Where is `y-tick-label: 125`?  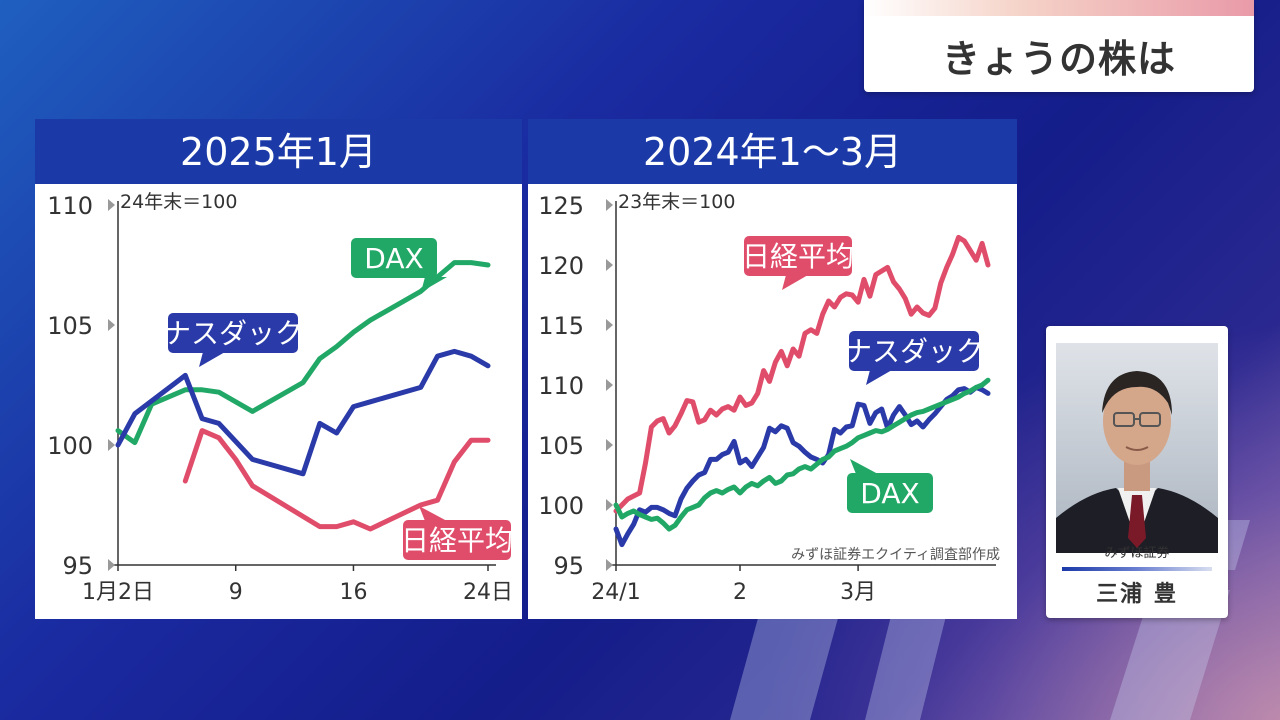 y-tick-label: 125 is located at coordinates (561, 206).